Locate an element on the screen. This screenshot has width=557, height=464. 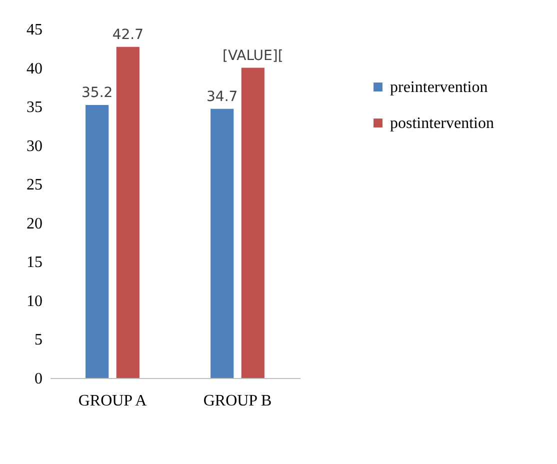
legend-label: preintervention is located at coordinates (439, 87).